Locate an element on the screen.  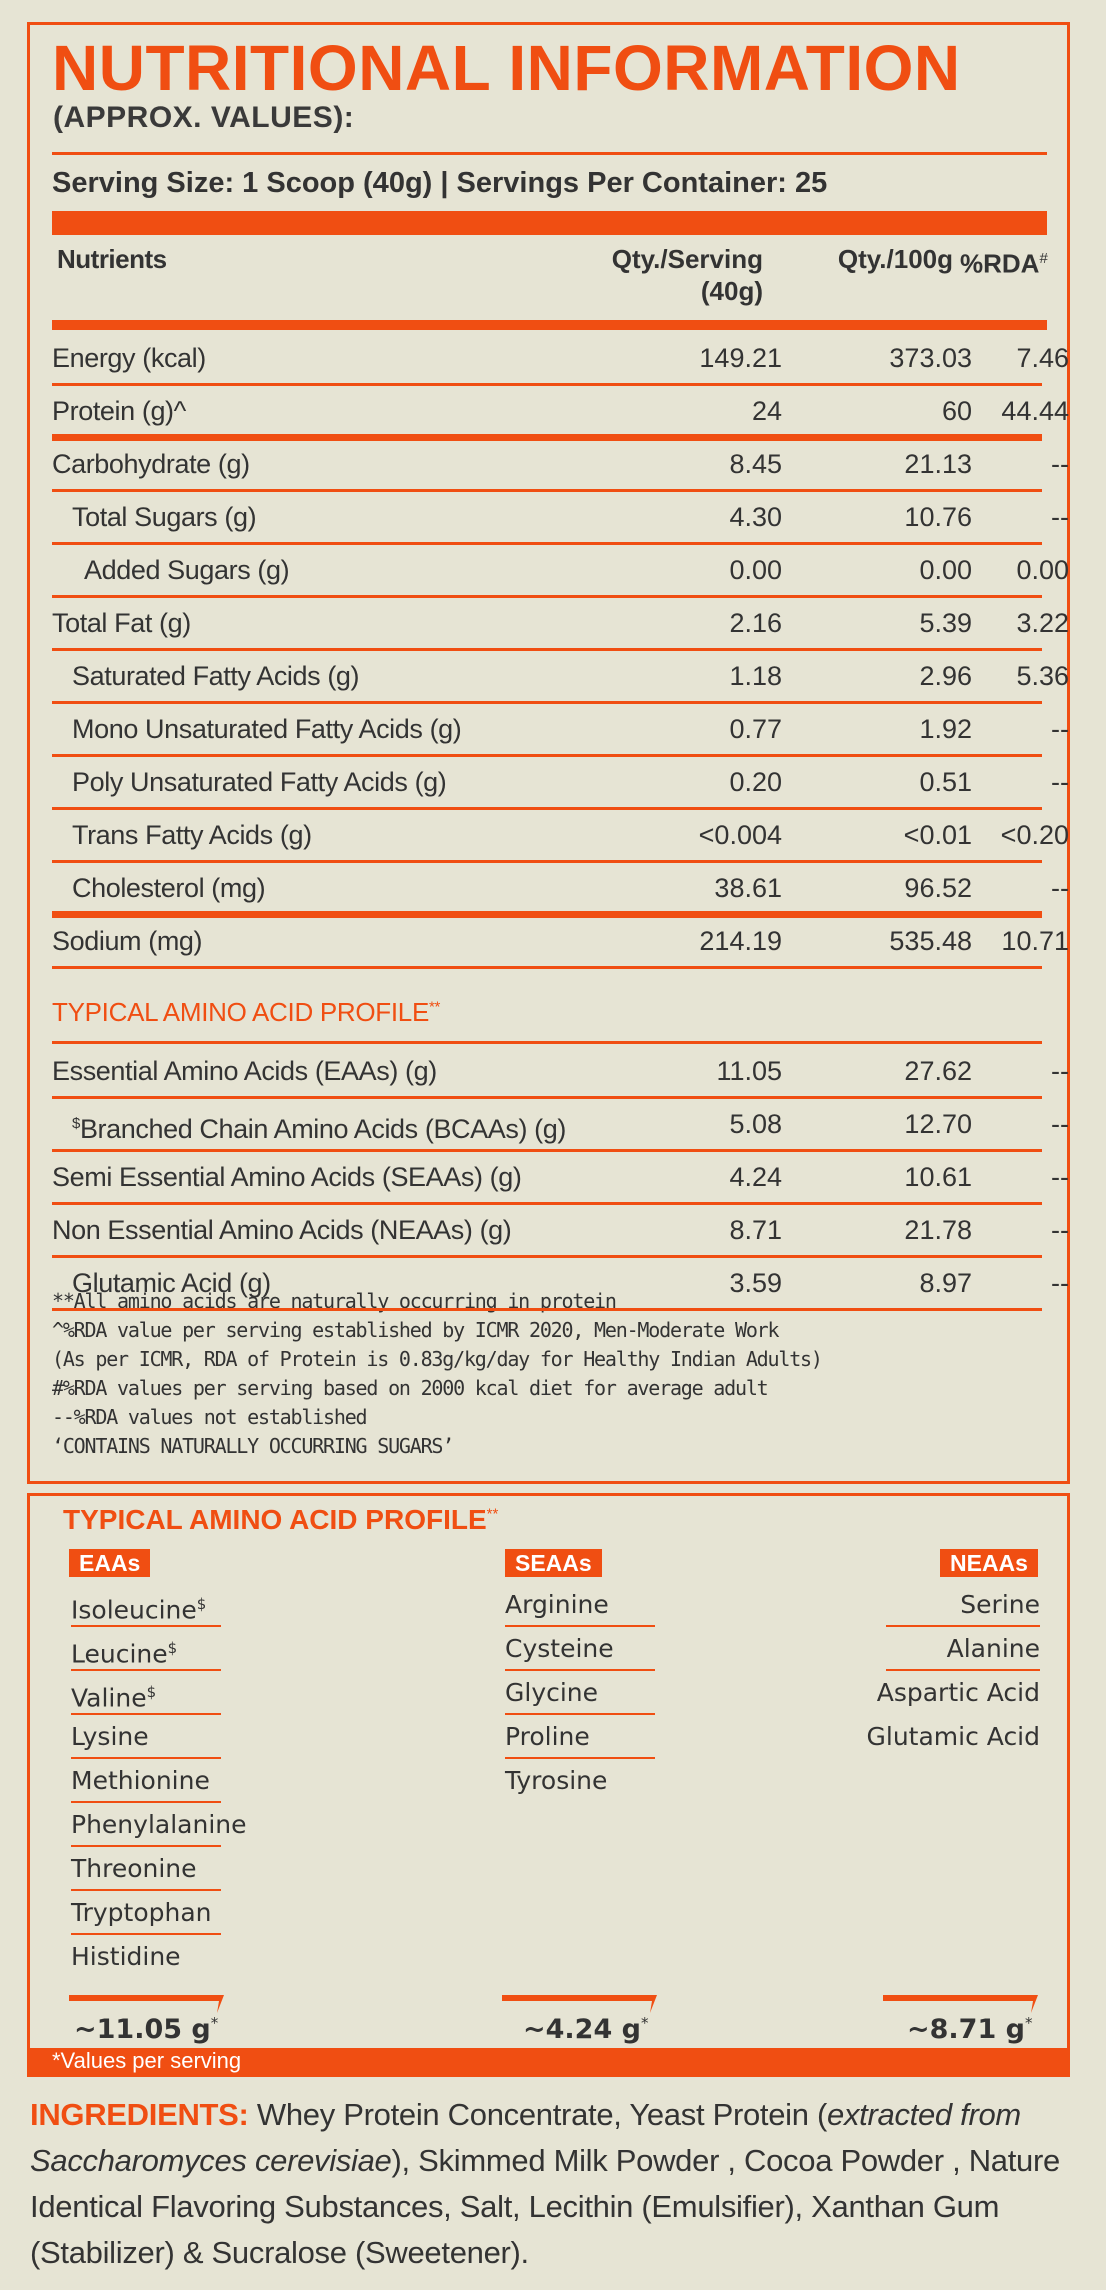
amino-profile-heading-text: TYPICAL AMINO ACID PROFILE is located at coordinates (275, 1519).